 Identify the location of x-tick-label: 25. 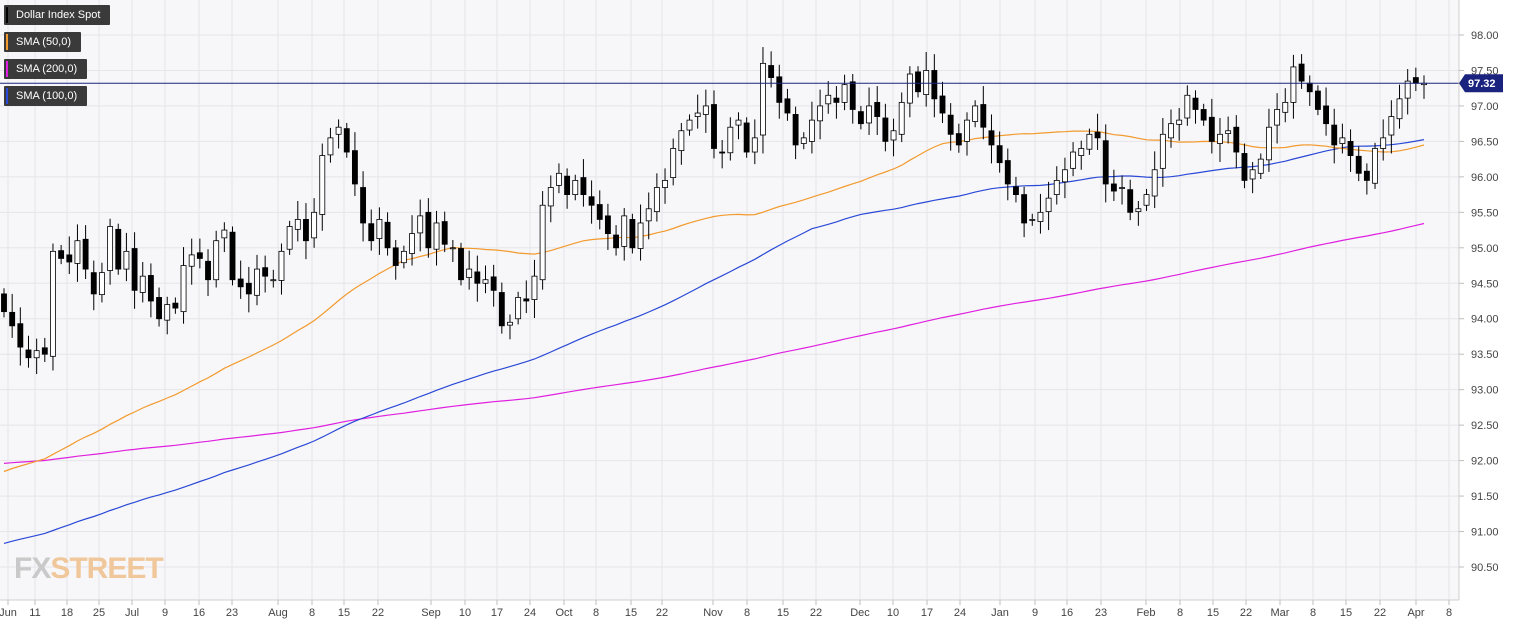
(99, 613).